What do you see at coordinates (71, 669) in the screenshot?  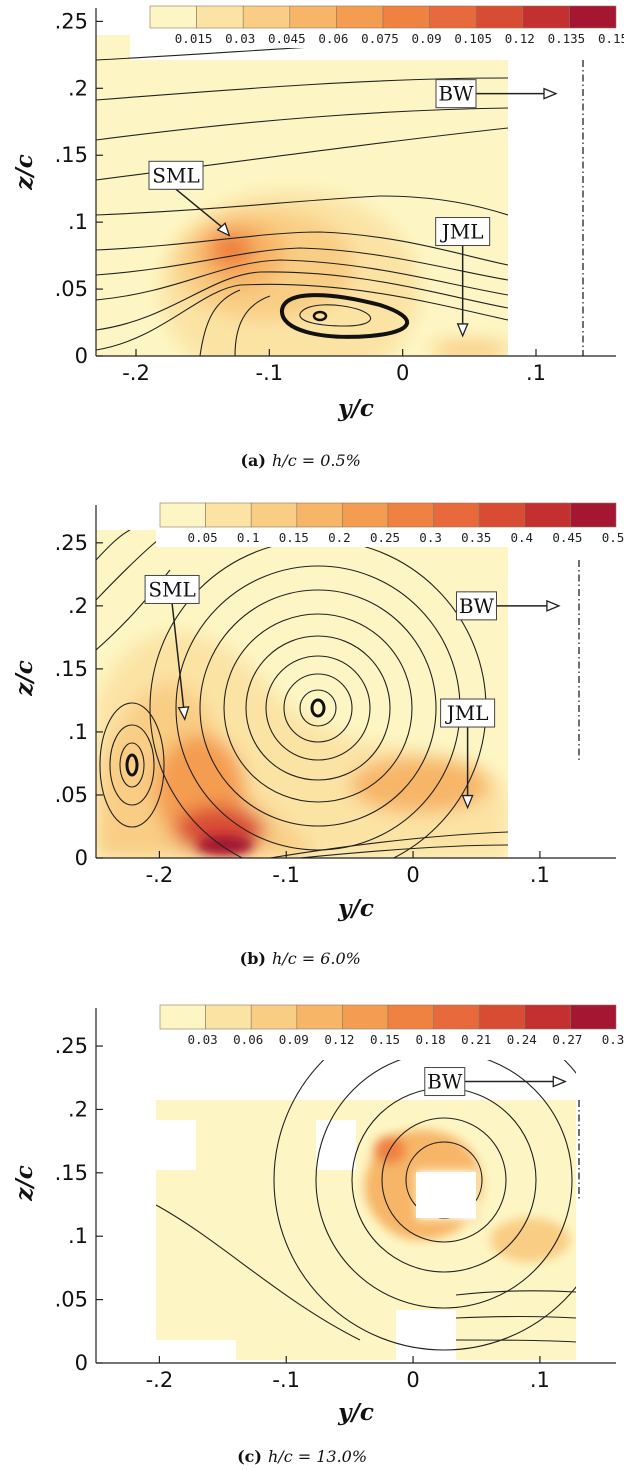 I see `y-tick-label: .15` at bounding box center [71, 669].